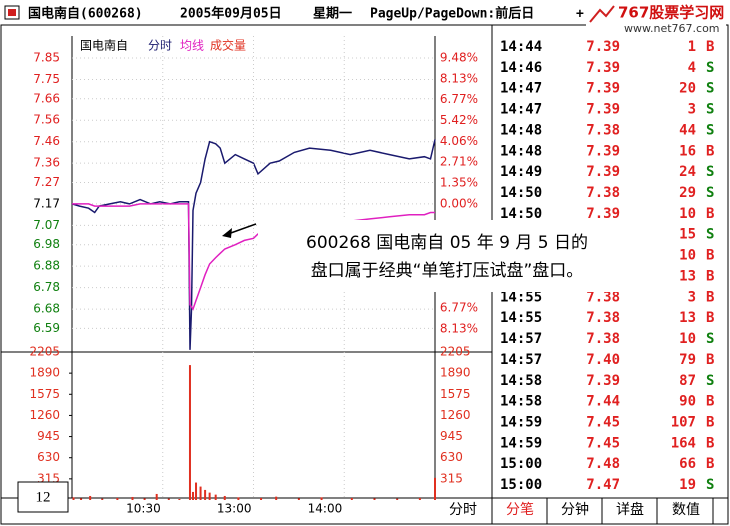  What do you see at coordinates (447, 256) in the screenshot?
I see `annotation-box` at bounding box center [447, 256].